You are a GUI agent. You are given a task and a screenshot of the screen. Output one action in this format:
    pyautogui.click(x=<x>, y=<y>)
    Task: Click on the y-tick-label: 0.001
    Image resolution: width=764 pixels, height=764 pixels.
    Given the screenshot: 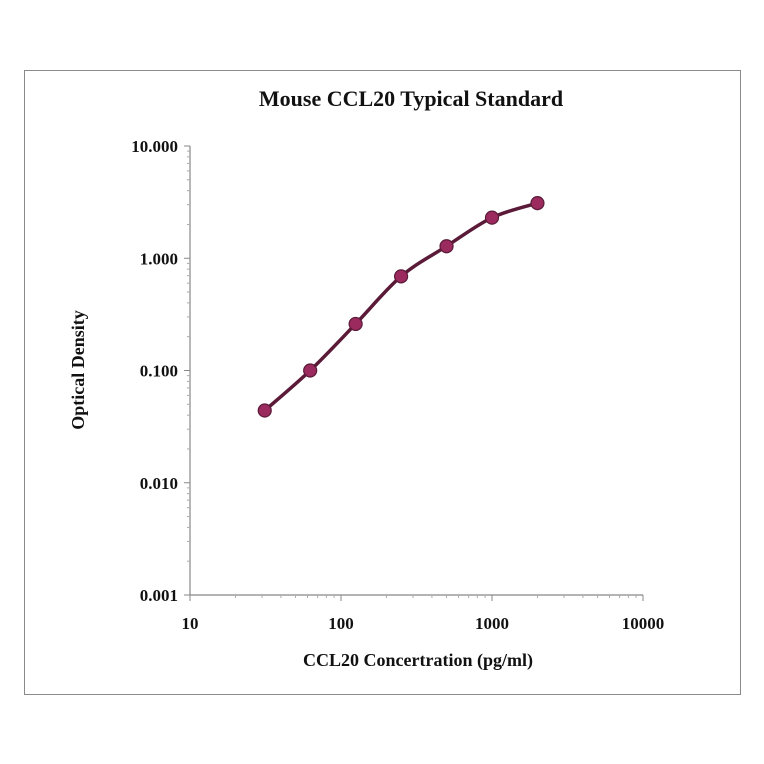 What is the action you would take?
    pyautogui.click(x=159, y=595)
    